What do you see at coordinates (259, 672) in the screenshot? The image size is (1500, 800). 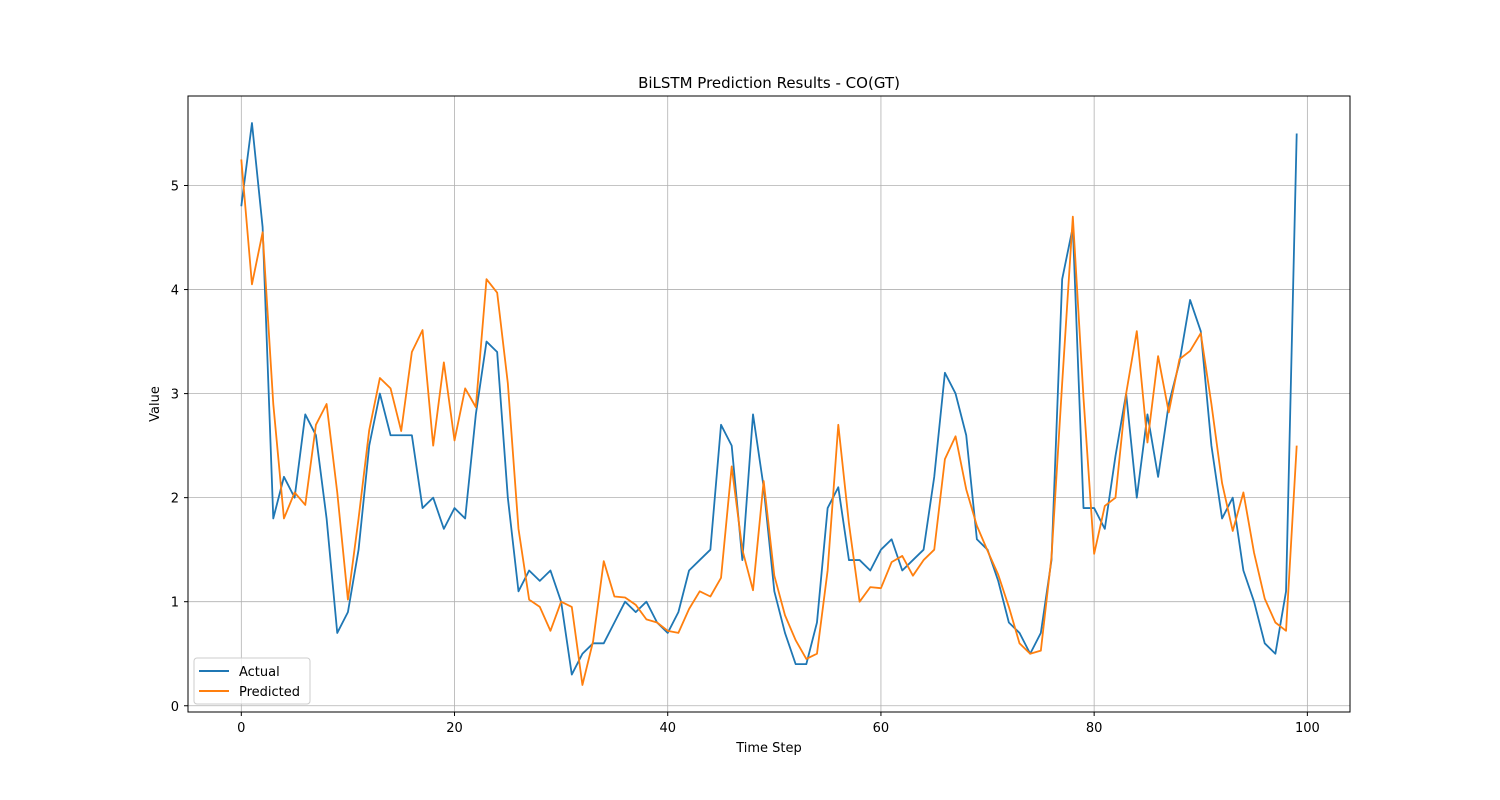 I see `legend-actual-label: Actual` at bounding box center [259, 672].